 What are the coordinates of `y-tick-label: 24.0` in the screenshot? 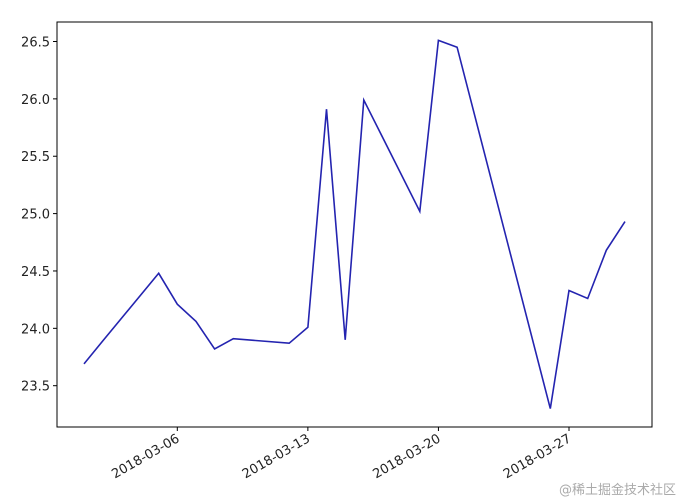 It's located at (35, 329).